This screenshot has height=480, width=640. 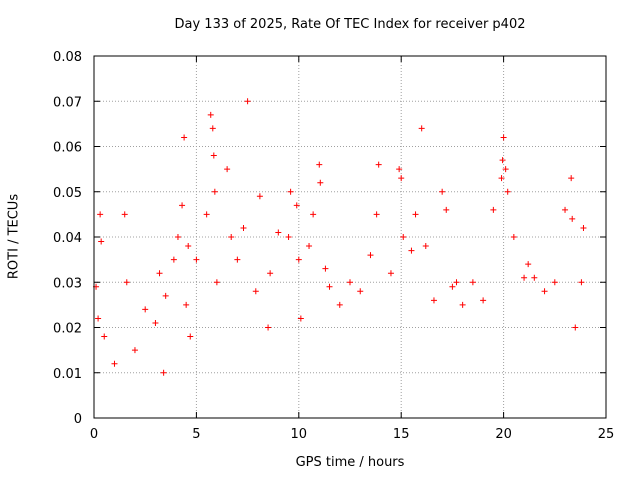 What do you see at coordinates (606, 434) in the screenshot?
I see `x-tick-label: 25` at bounding box center [606, 434].